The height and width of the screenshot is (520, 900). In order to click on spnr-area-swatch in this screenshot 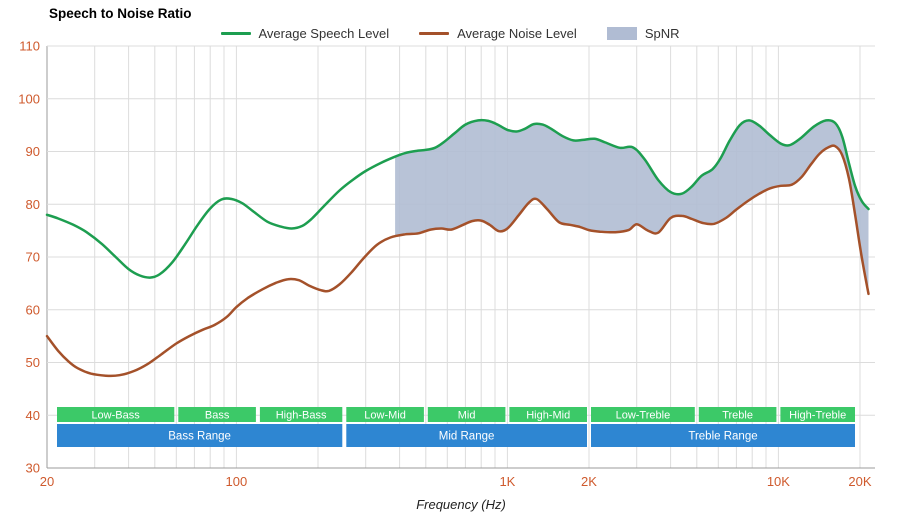, I will do `click(621, 33)`.